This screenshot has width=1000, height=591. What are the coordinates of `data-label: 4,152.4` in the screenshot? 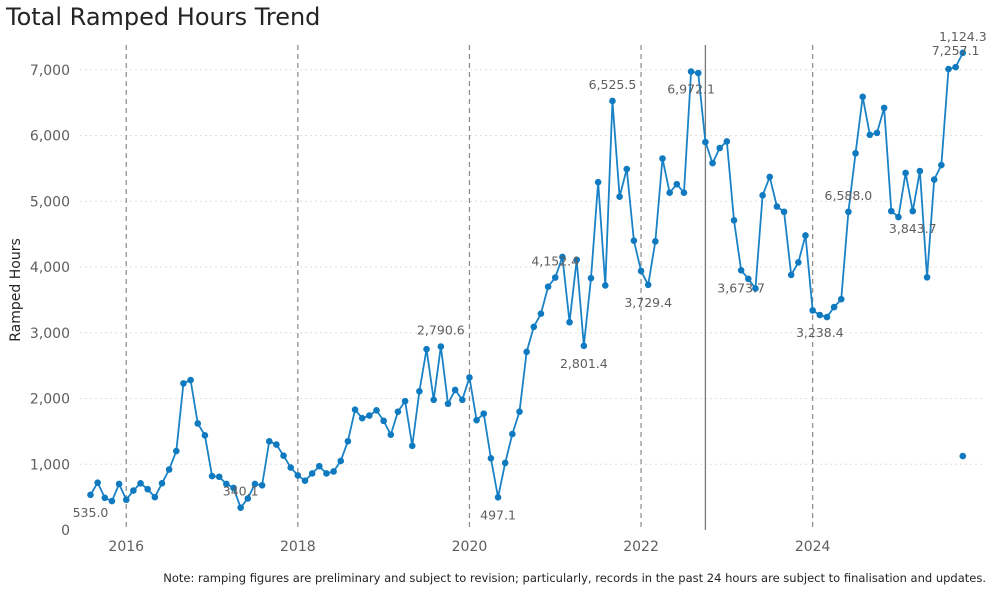 It's located at (555, 261).